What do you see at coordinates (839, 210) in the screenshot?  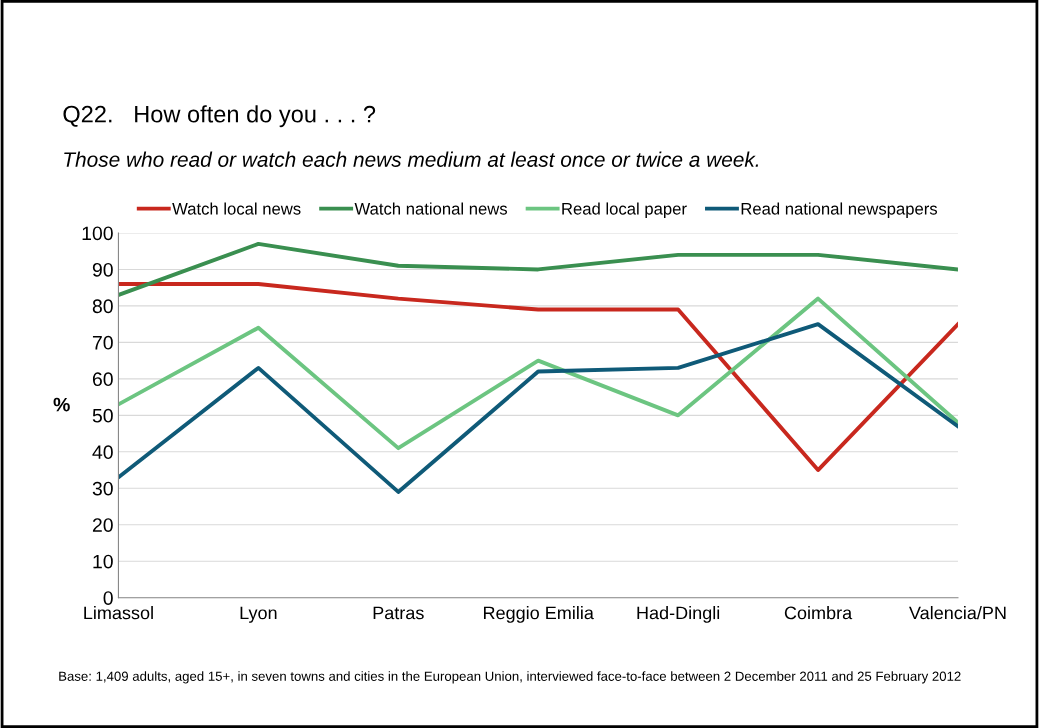 I see `legend-label: Read national newspapers` at bounding box center [839, 210].